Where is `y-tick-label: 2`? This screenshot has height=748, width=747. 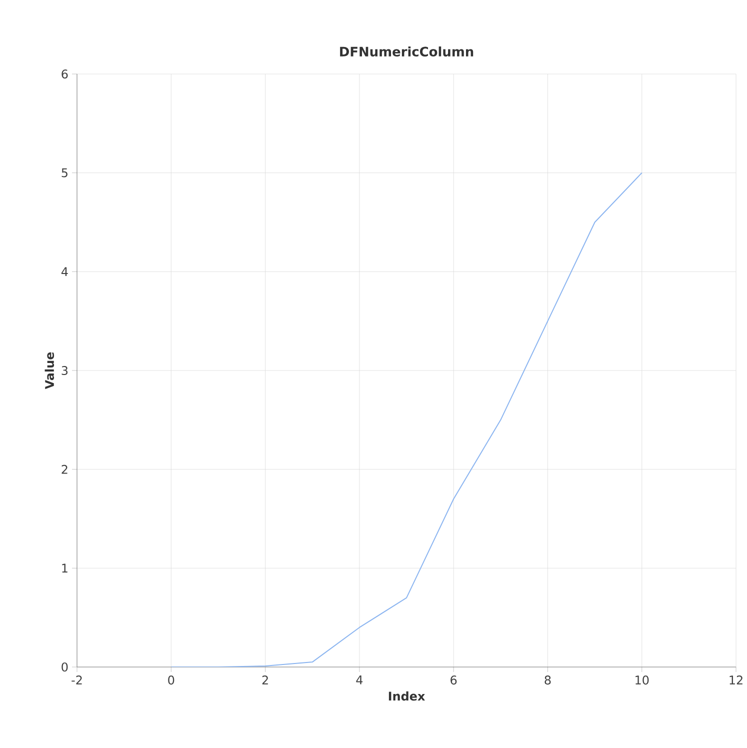
y-tick-label: 2 is located at coordinates (65, 469).